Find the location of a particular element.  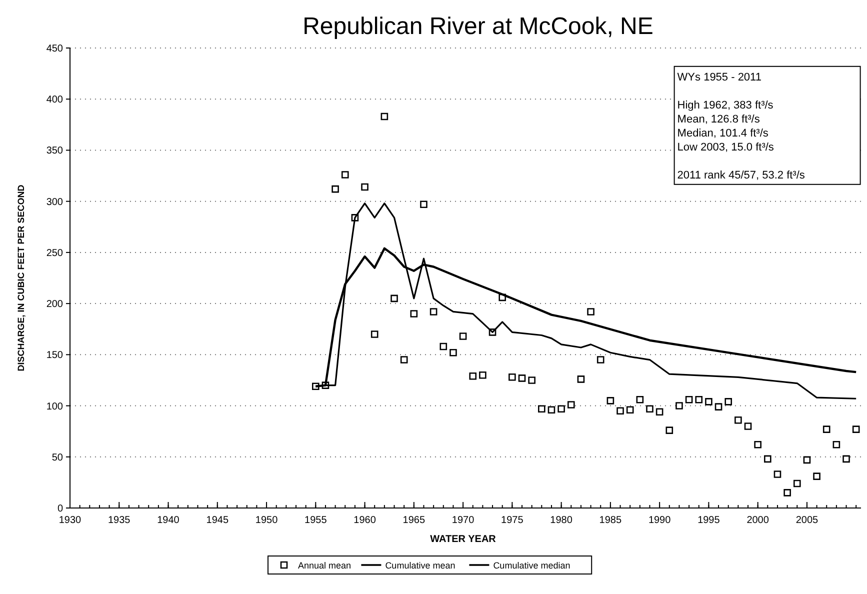

x-tick-label: 1950 is located at coordinates (266, 520).